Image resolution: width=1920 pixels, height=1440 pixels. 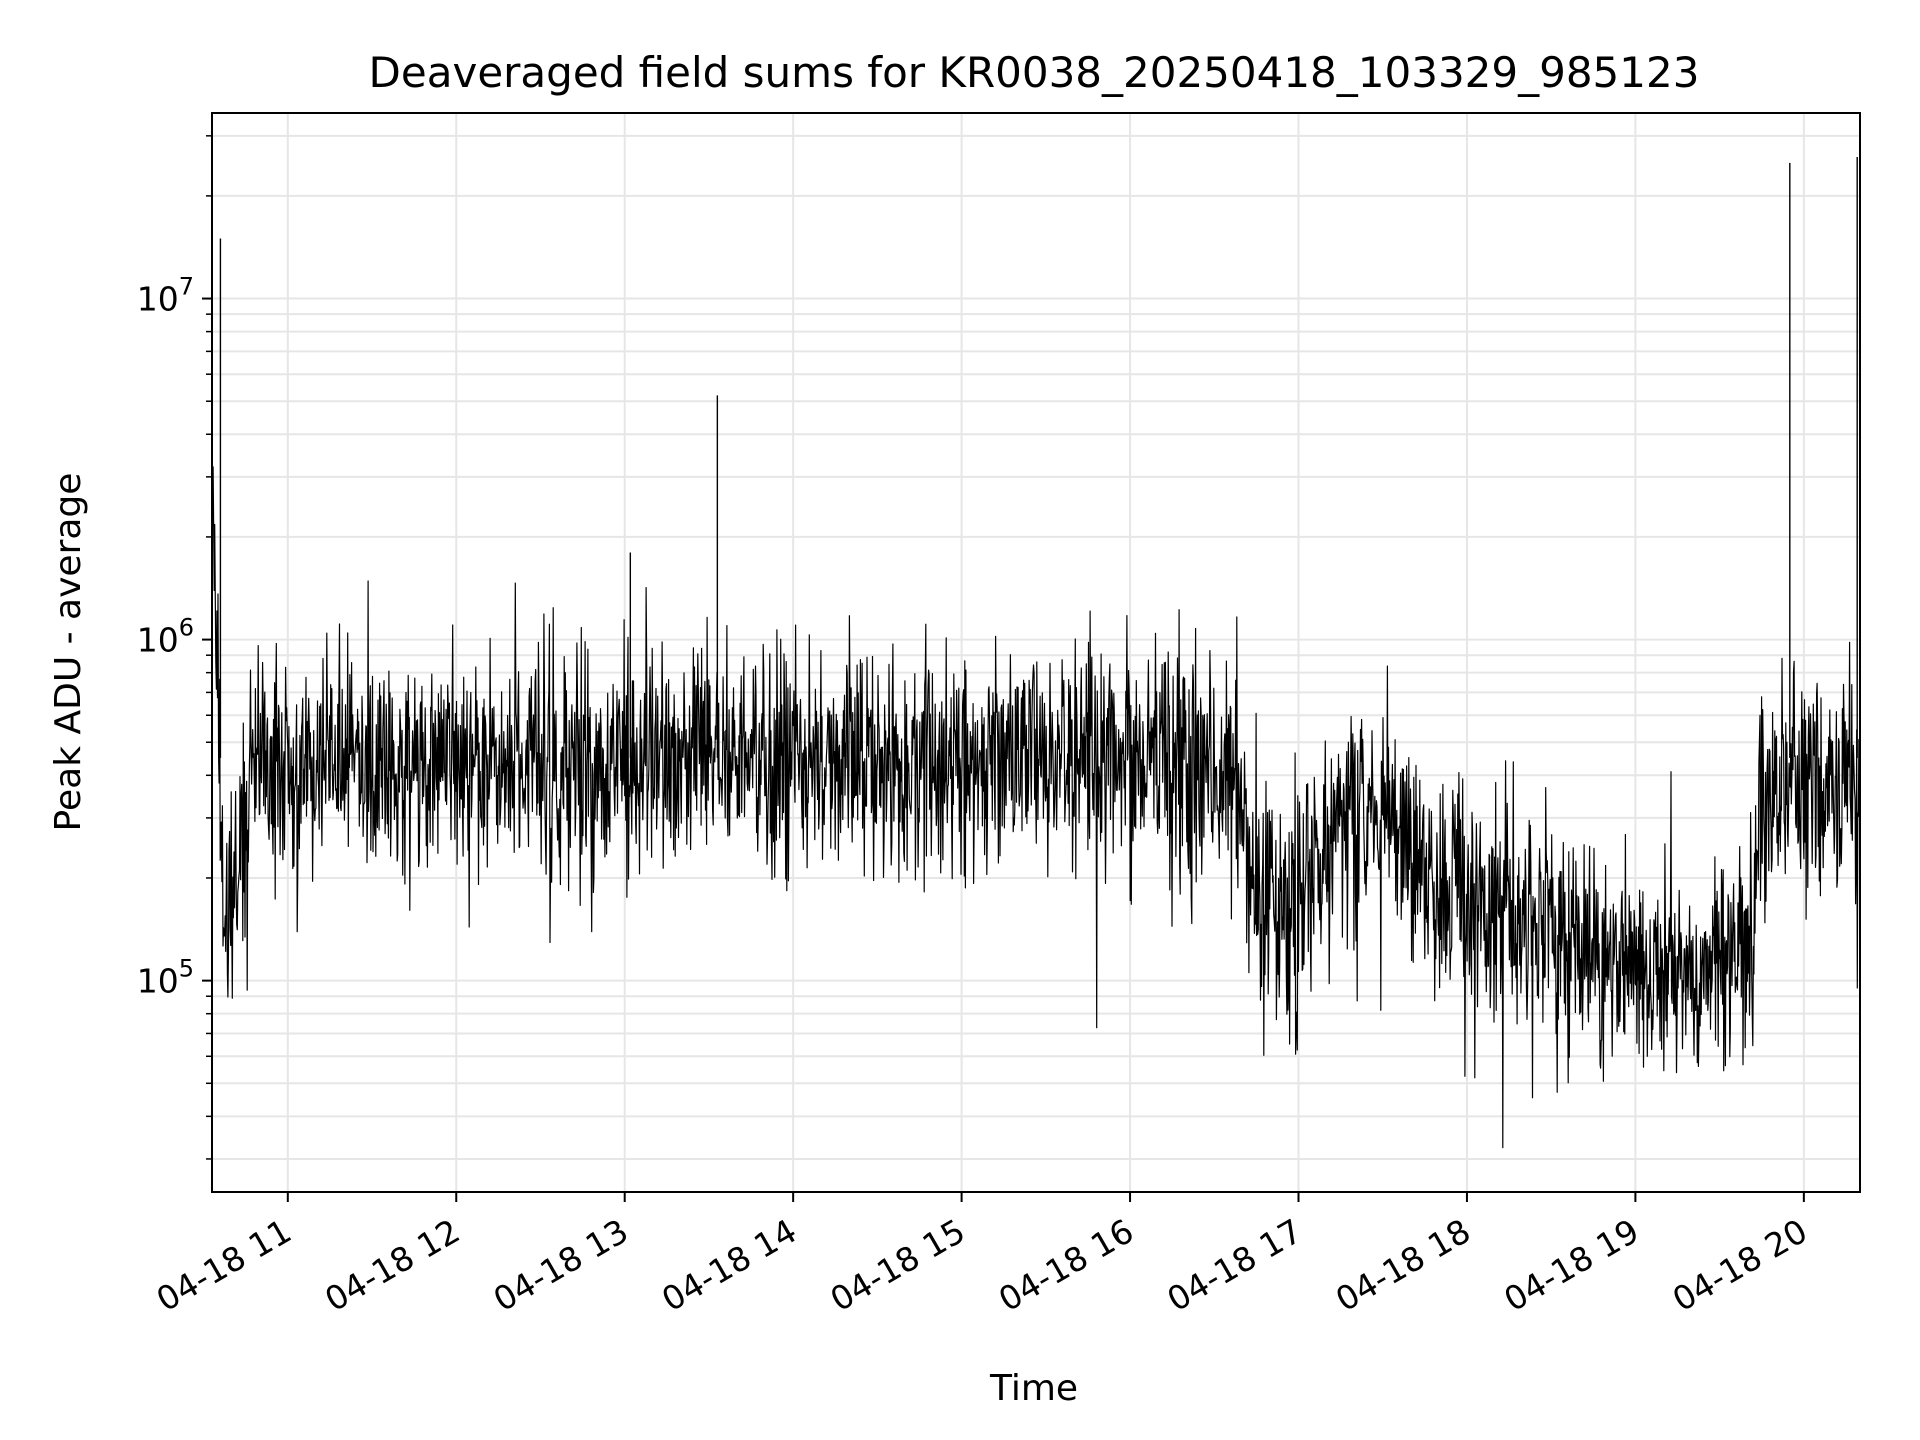 I want to click on y-tick-label: 10⁶, so click(x=165, y=637).